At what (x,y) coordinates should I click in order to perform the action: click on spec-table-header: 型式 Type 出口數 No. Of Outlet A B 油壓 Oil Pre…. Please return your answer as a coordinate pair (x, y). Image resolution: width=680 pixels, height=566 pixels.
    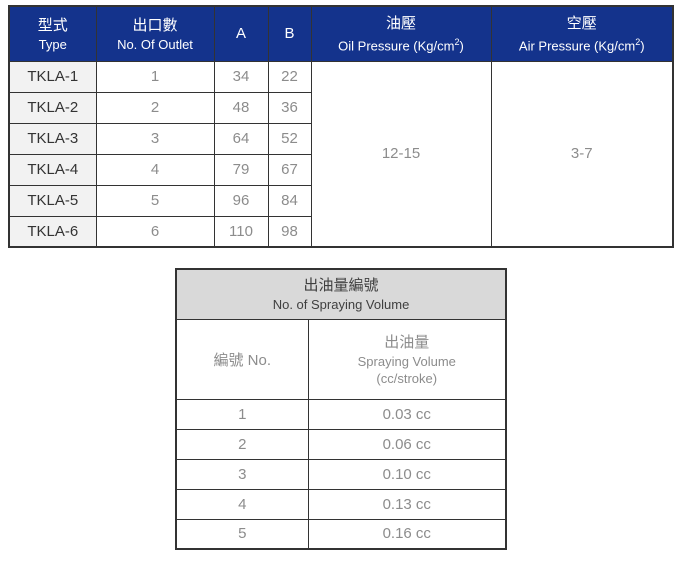
    Looking at the image, I should click on (341, 33).